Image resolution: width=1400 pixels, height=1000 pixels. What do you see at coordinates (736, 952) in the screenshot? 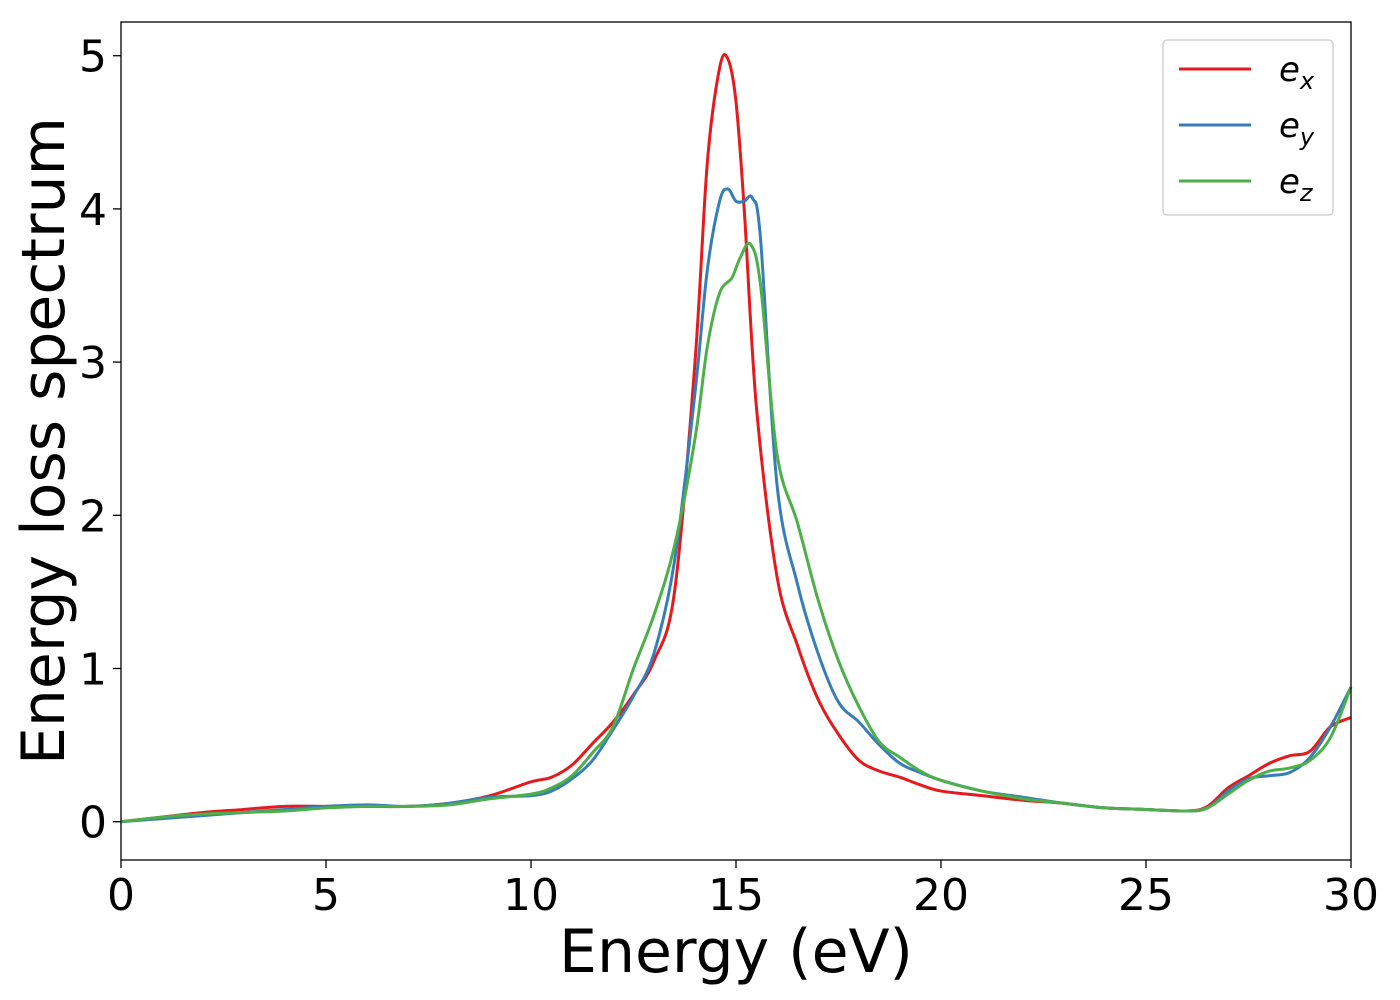
I see `x-axis-title: Energy (eV)` at bounding box center [736, 952].